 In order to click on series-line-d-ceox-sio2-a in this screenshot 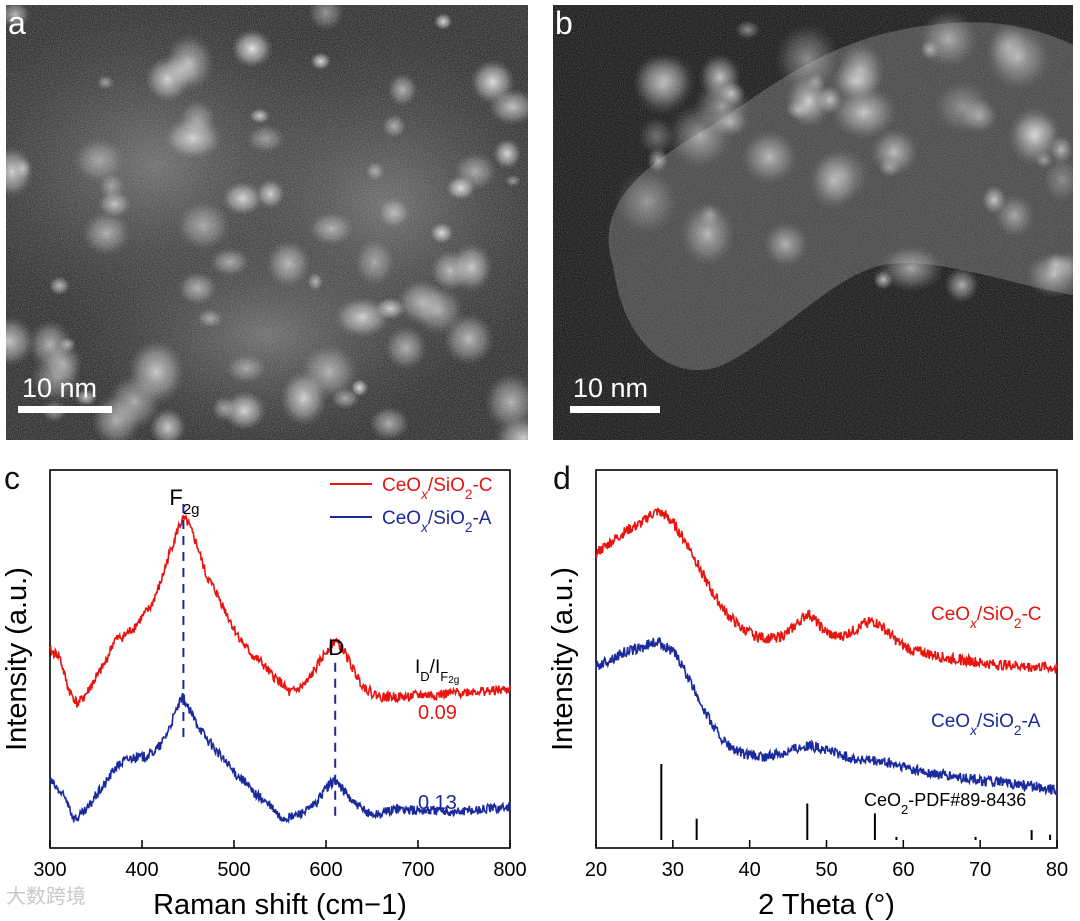, I will do `click(826, 716)`.